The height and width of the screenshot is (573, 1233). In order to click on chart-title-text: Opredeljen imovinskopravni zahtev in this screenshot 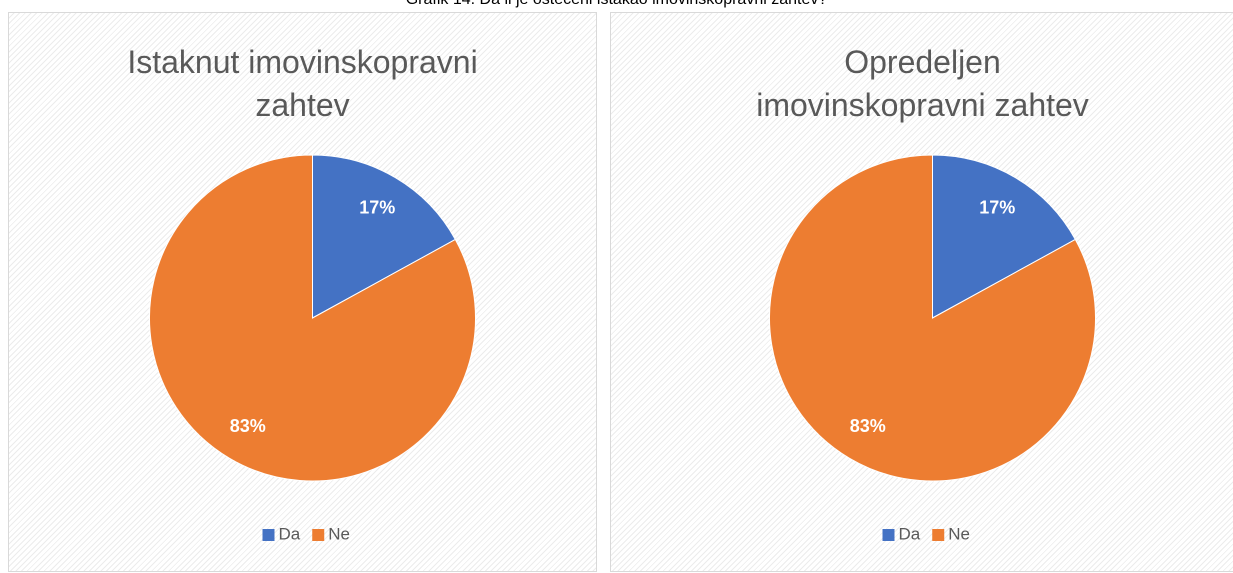, I will do `click(922, 83)`.